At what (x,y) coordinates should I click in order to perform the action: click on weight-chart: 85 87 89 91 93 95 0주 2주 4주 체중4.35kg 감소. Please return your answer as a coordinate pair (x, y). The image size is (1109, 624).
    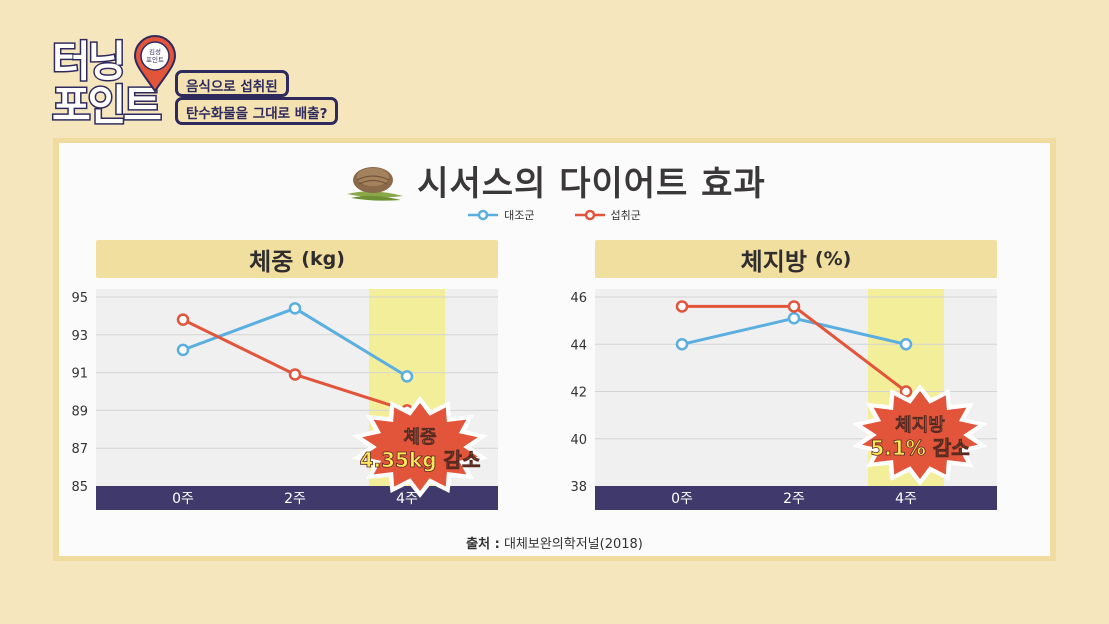
    Looking at the image, I should click on (284, 399).